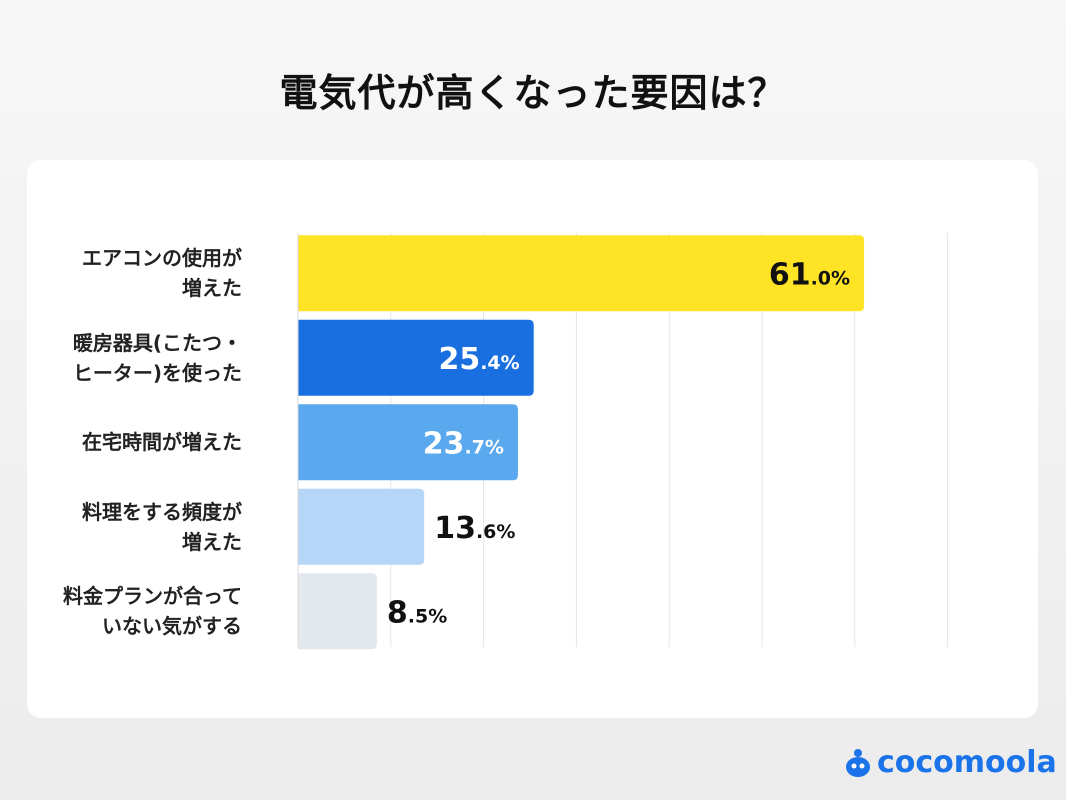 The width and height of the screenshot is (1066, 800). What do you see at coordinates (417, 612) in the screenshot?
I see `data-label: 8.5%` at bounding box center [417, 612].